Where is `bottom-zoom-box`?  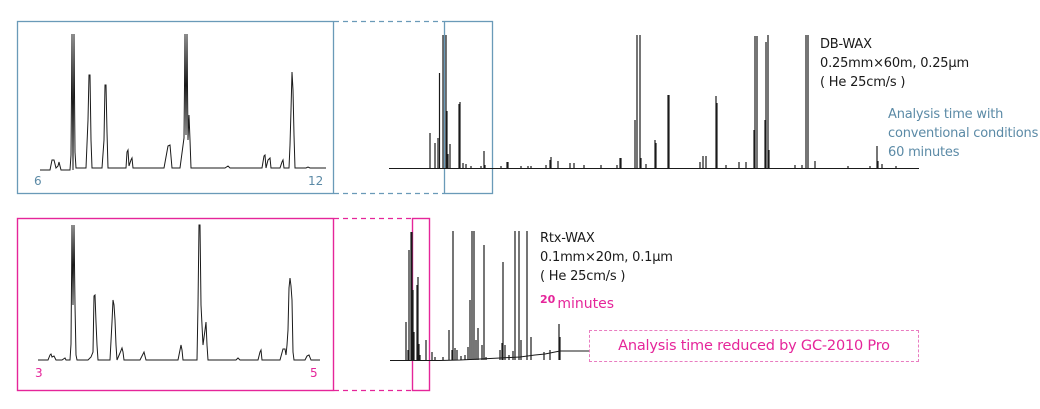
bottom-zoom-box is located at coordinates (175, 304).